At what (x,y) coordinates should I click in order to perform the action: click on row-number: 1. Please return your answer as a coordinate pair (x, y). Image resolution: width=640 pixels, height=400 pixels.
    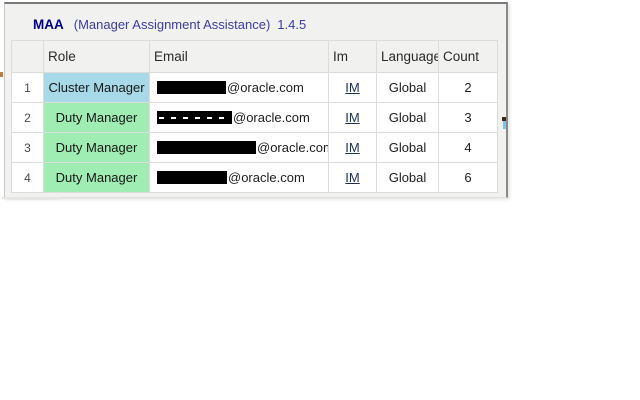
    Looking at the image, I should click on (27, 87).